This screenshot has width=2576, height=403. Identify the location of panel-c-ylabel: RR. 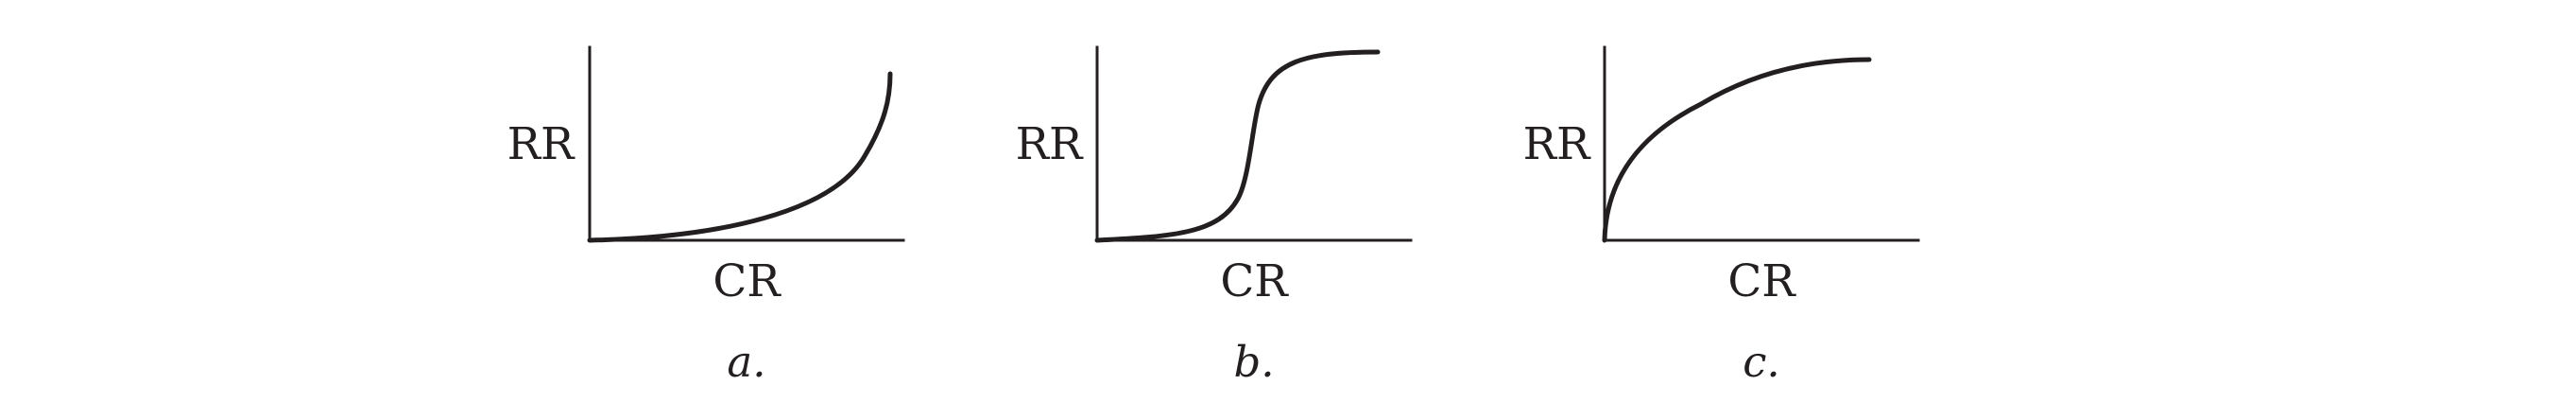
(1557, 144).